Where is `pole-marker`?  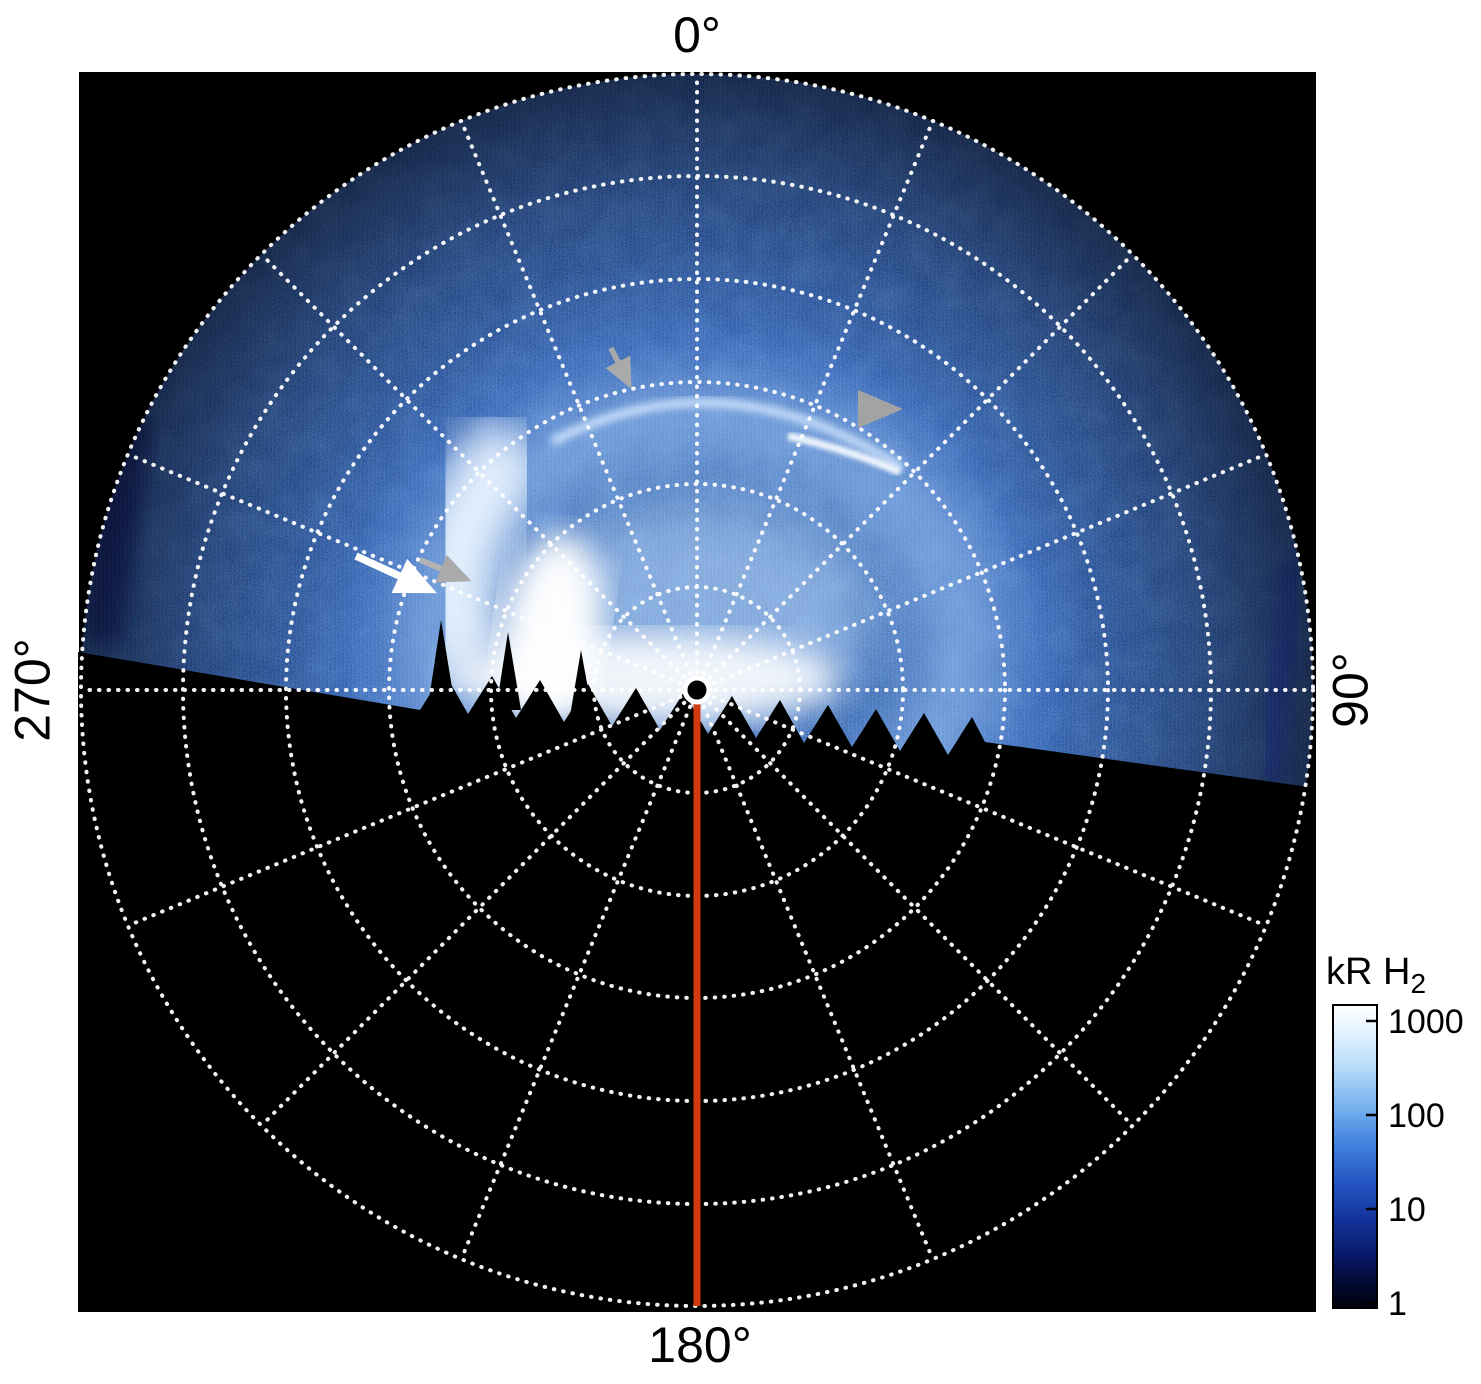 pole-marker is located at coordinates (697, 690).